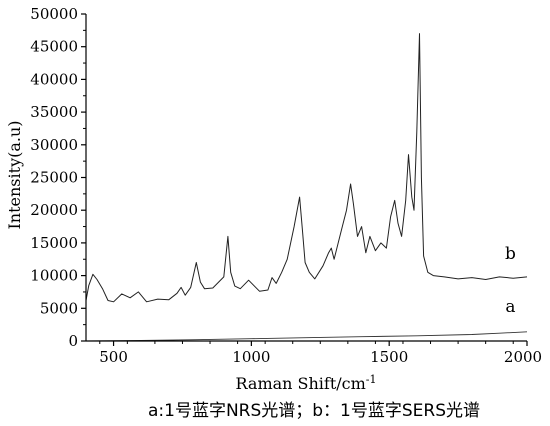 The image size is (550, 426). What do you see at coordinates (510, 307) in the screenshot?
I see `series-label-a: a` at bounding box center [510, 307].